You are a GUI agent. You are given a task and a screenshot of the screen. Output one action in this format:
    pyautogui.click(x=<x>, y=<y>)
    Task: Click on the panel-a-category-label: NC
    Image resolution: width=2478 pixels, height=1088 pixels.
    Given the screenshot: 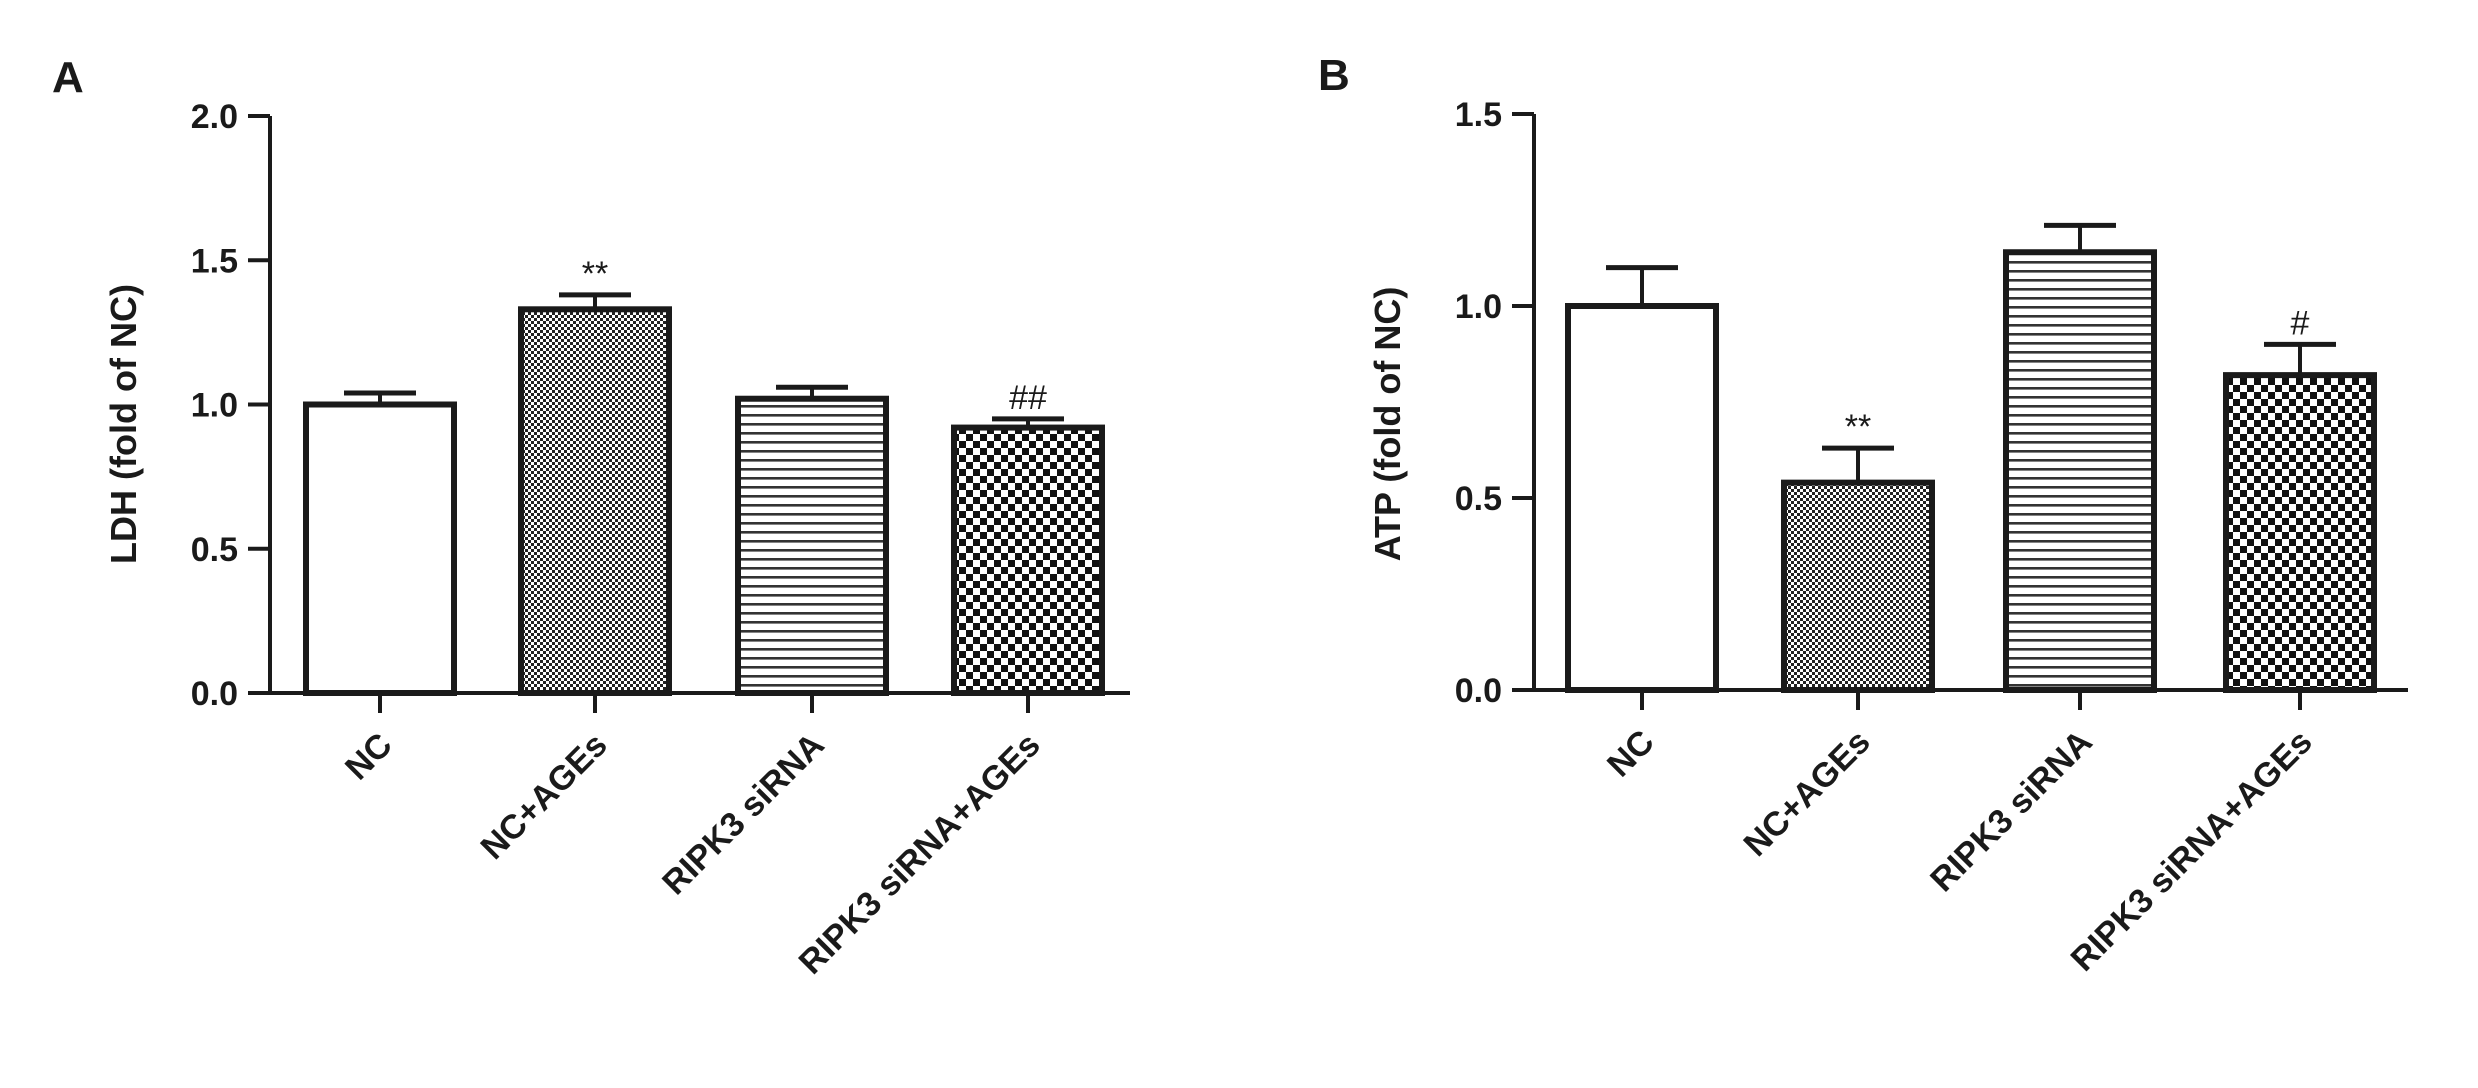 What is the action you would take?
    pyautogui.click(x=369, y=757)
    